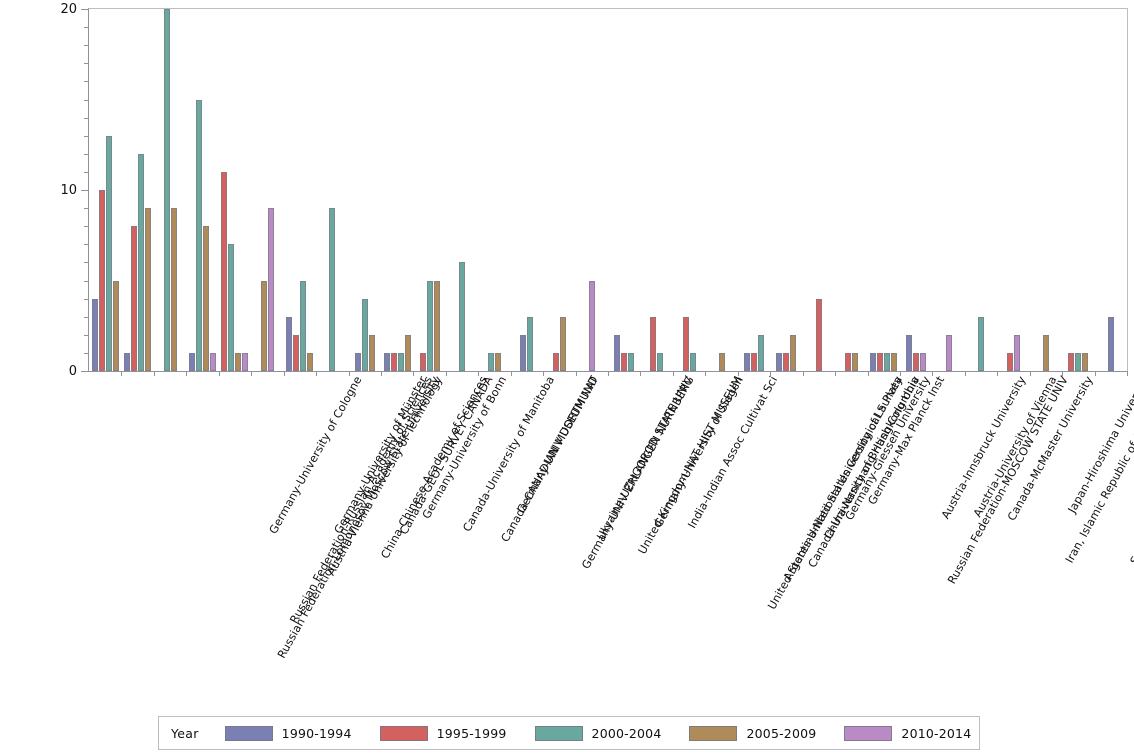 The image size is (1134, 756). I want to click on legend-title: Year, so click(185, 733).